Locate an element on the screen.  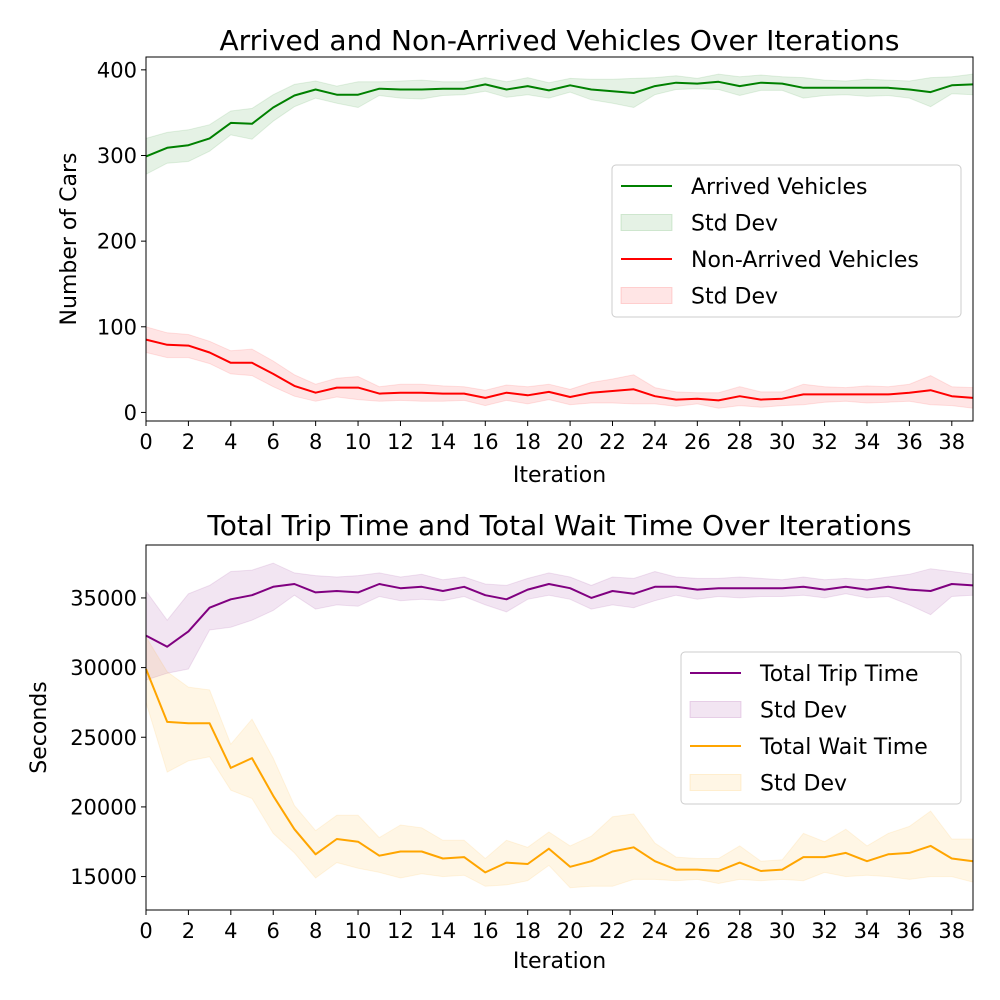
y-axis-label: Number of Cars is located at coordinates (69, 239).